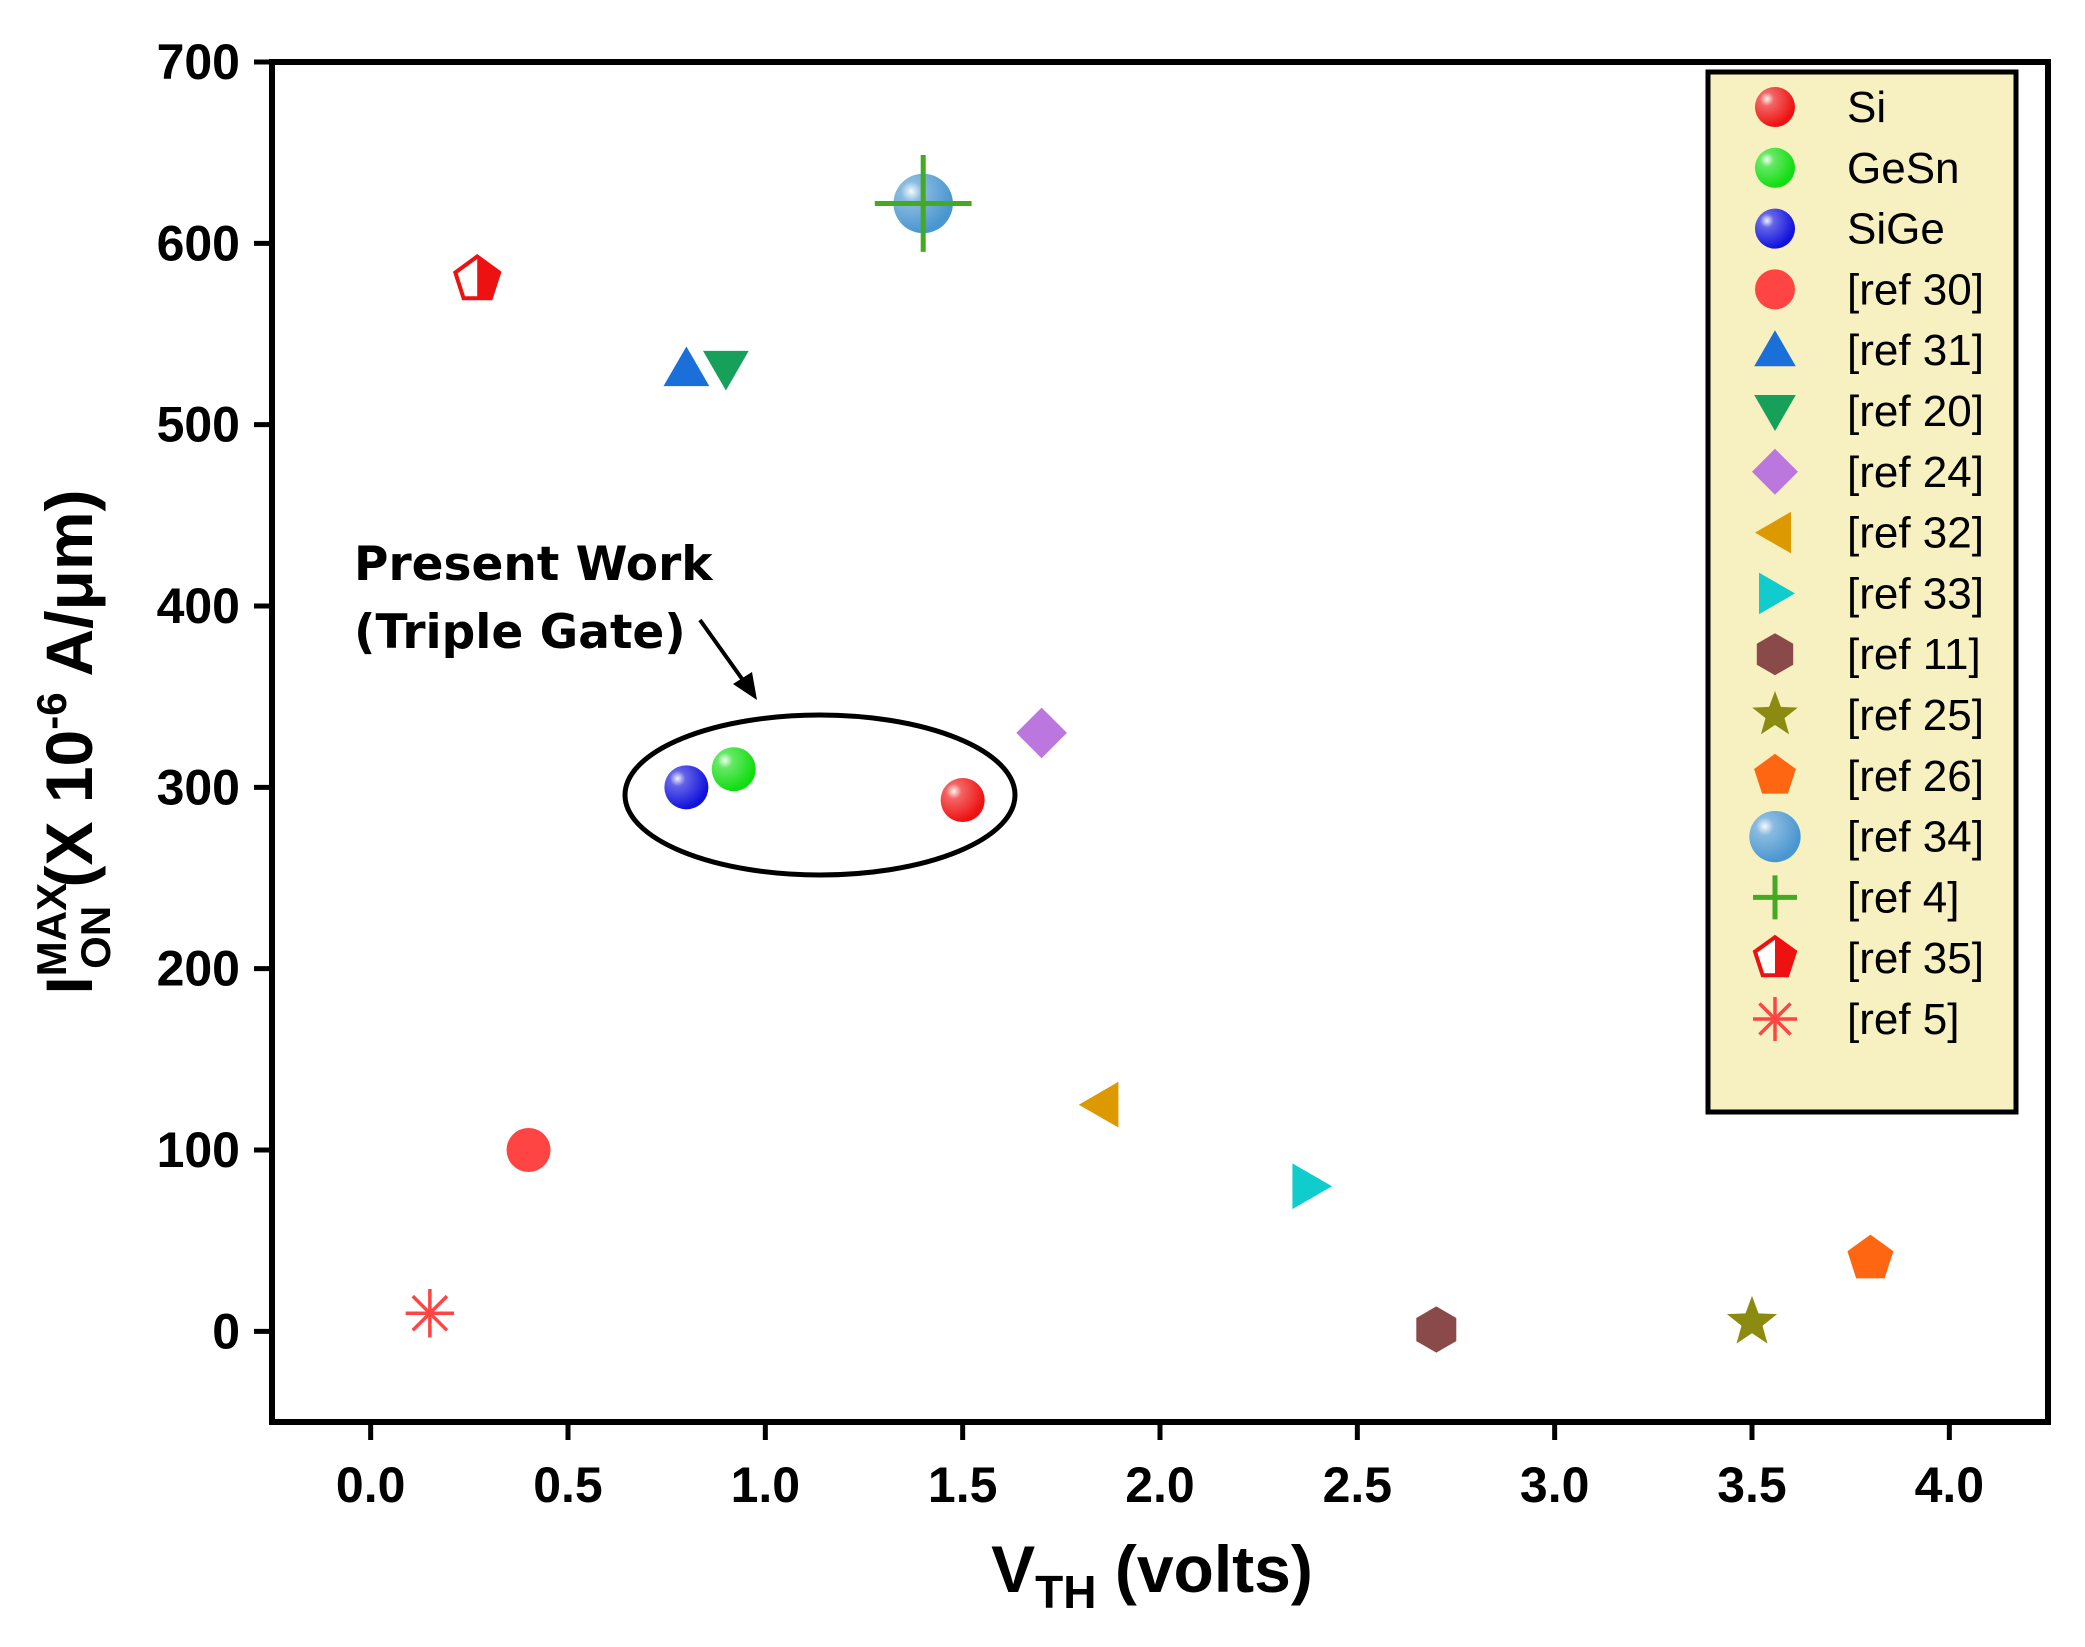 This screenshot has height=1647, width=2085. I want to click on legend-label: [ref 34], so click(1915, 837).